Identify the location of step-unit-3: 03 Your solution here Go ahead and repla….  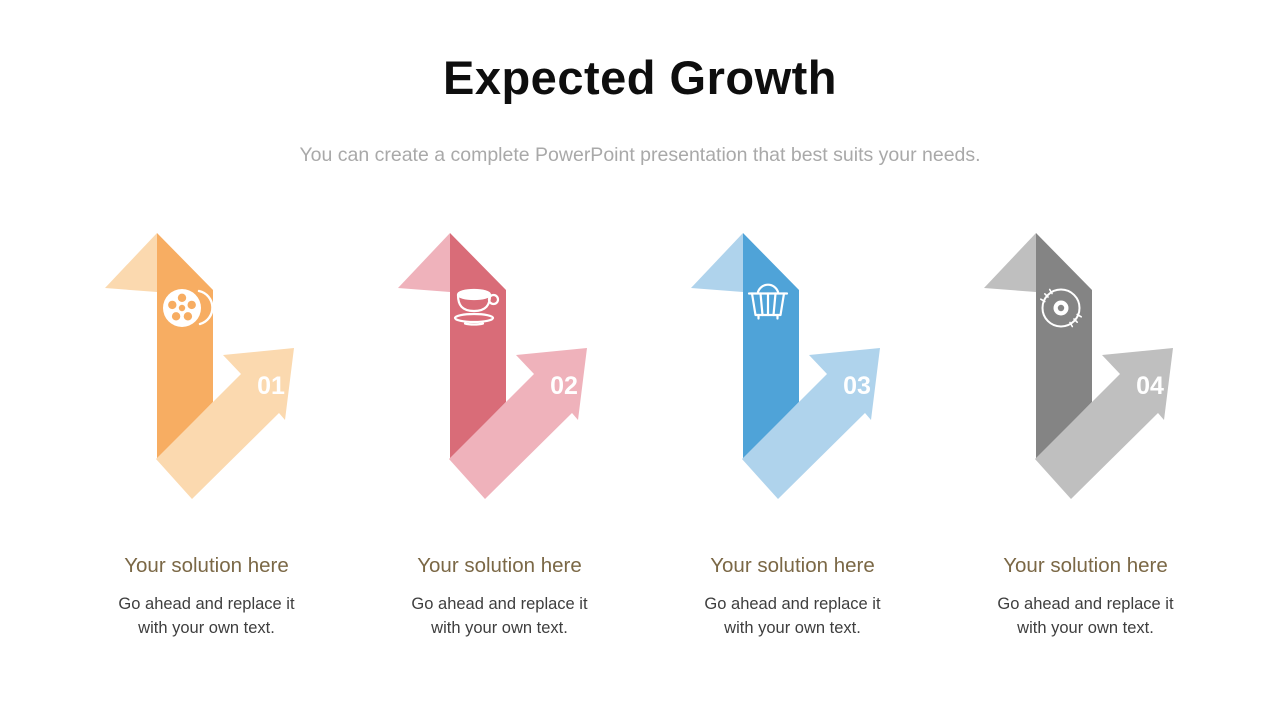
(792, 465).